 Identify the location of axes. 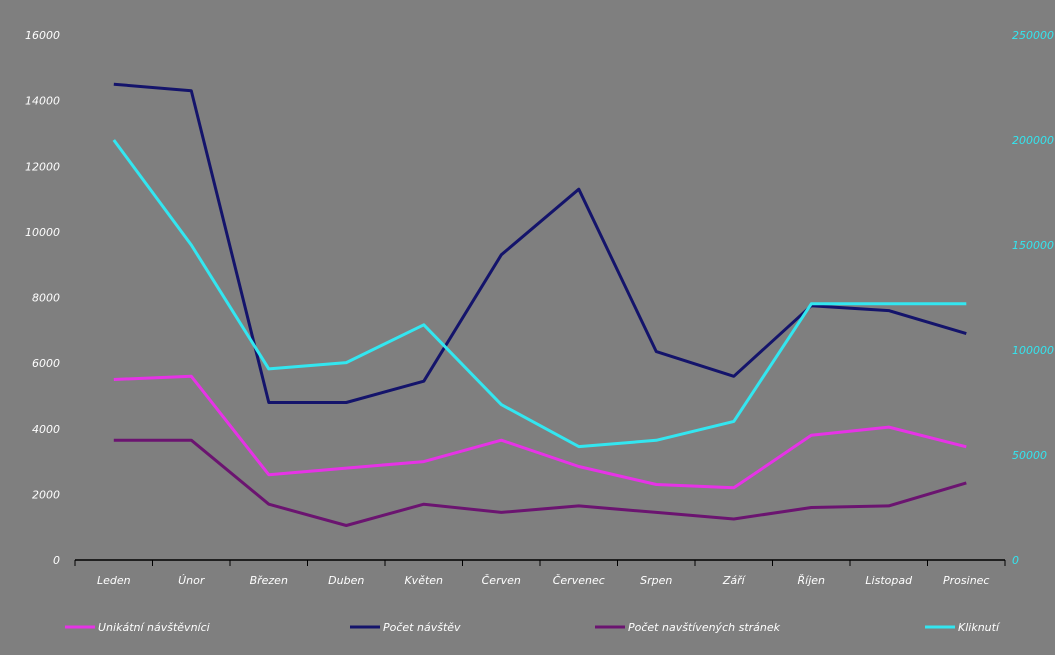
(540, 562).